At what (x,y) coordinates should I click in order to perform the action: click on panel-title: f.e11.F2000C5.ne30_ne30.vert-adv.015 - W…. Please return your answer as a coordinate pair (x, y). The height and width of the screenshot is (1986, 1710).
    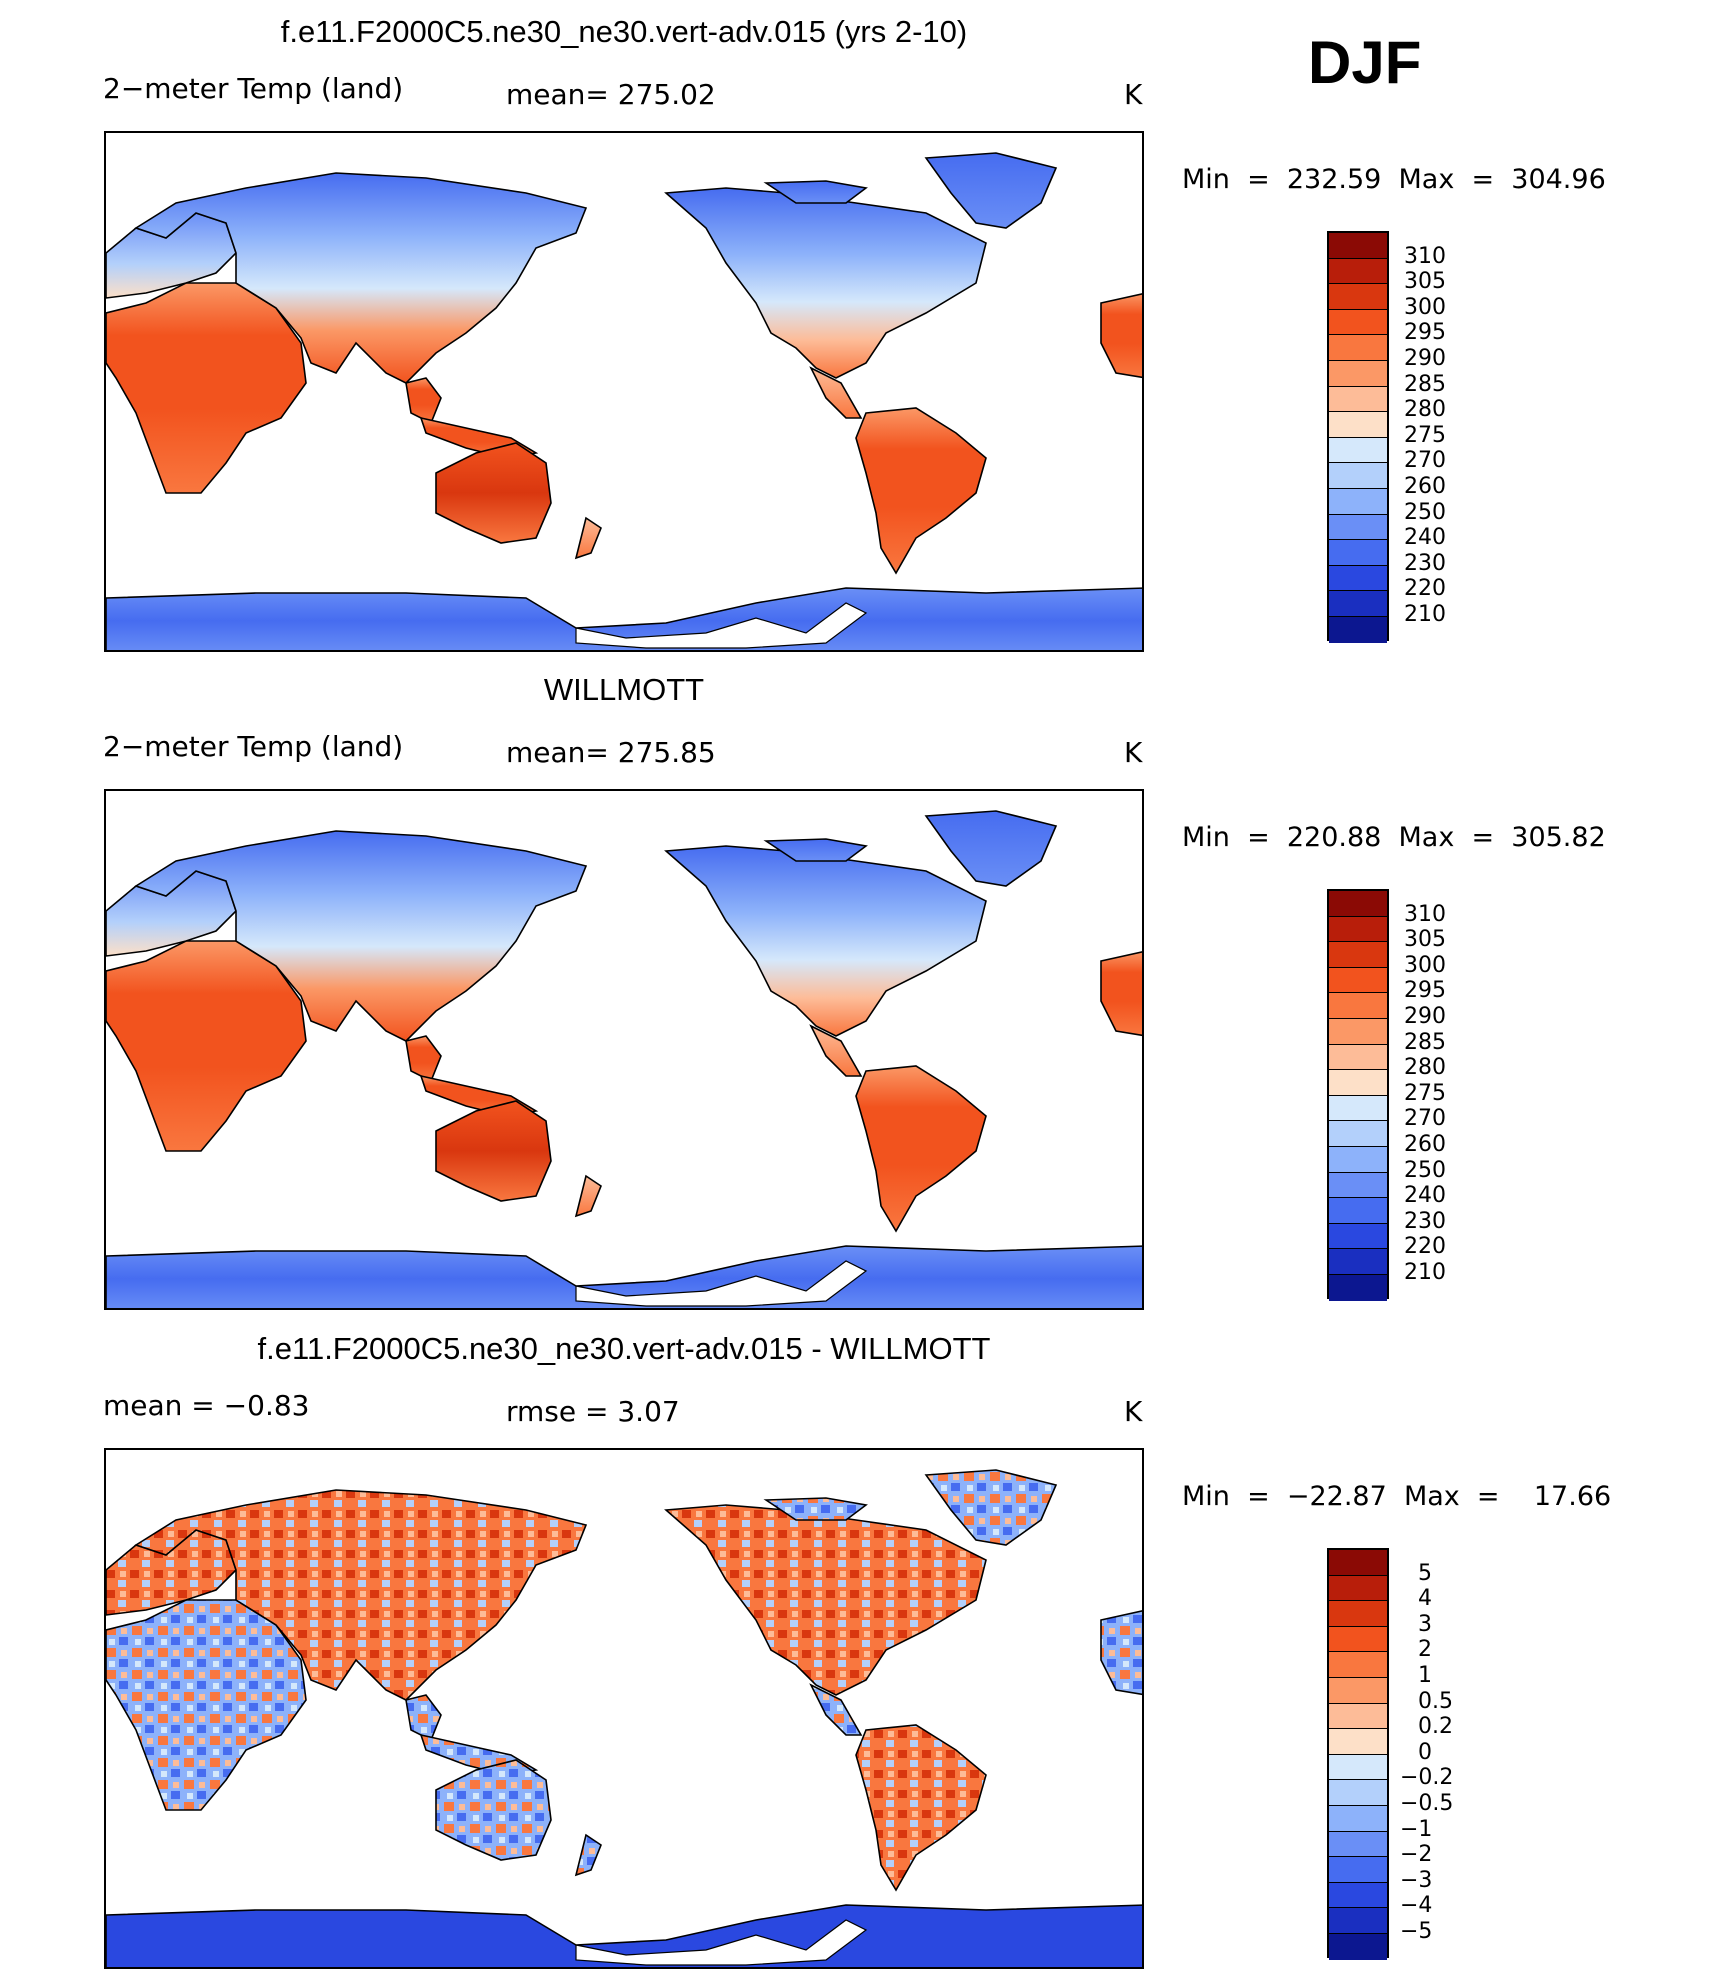
    Looking at the image, I should click on (624, 1348).